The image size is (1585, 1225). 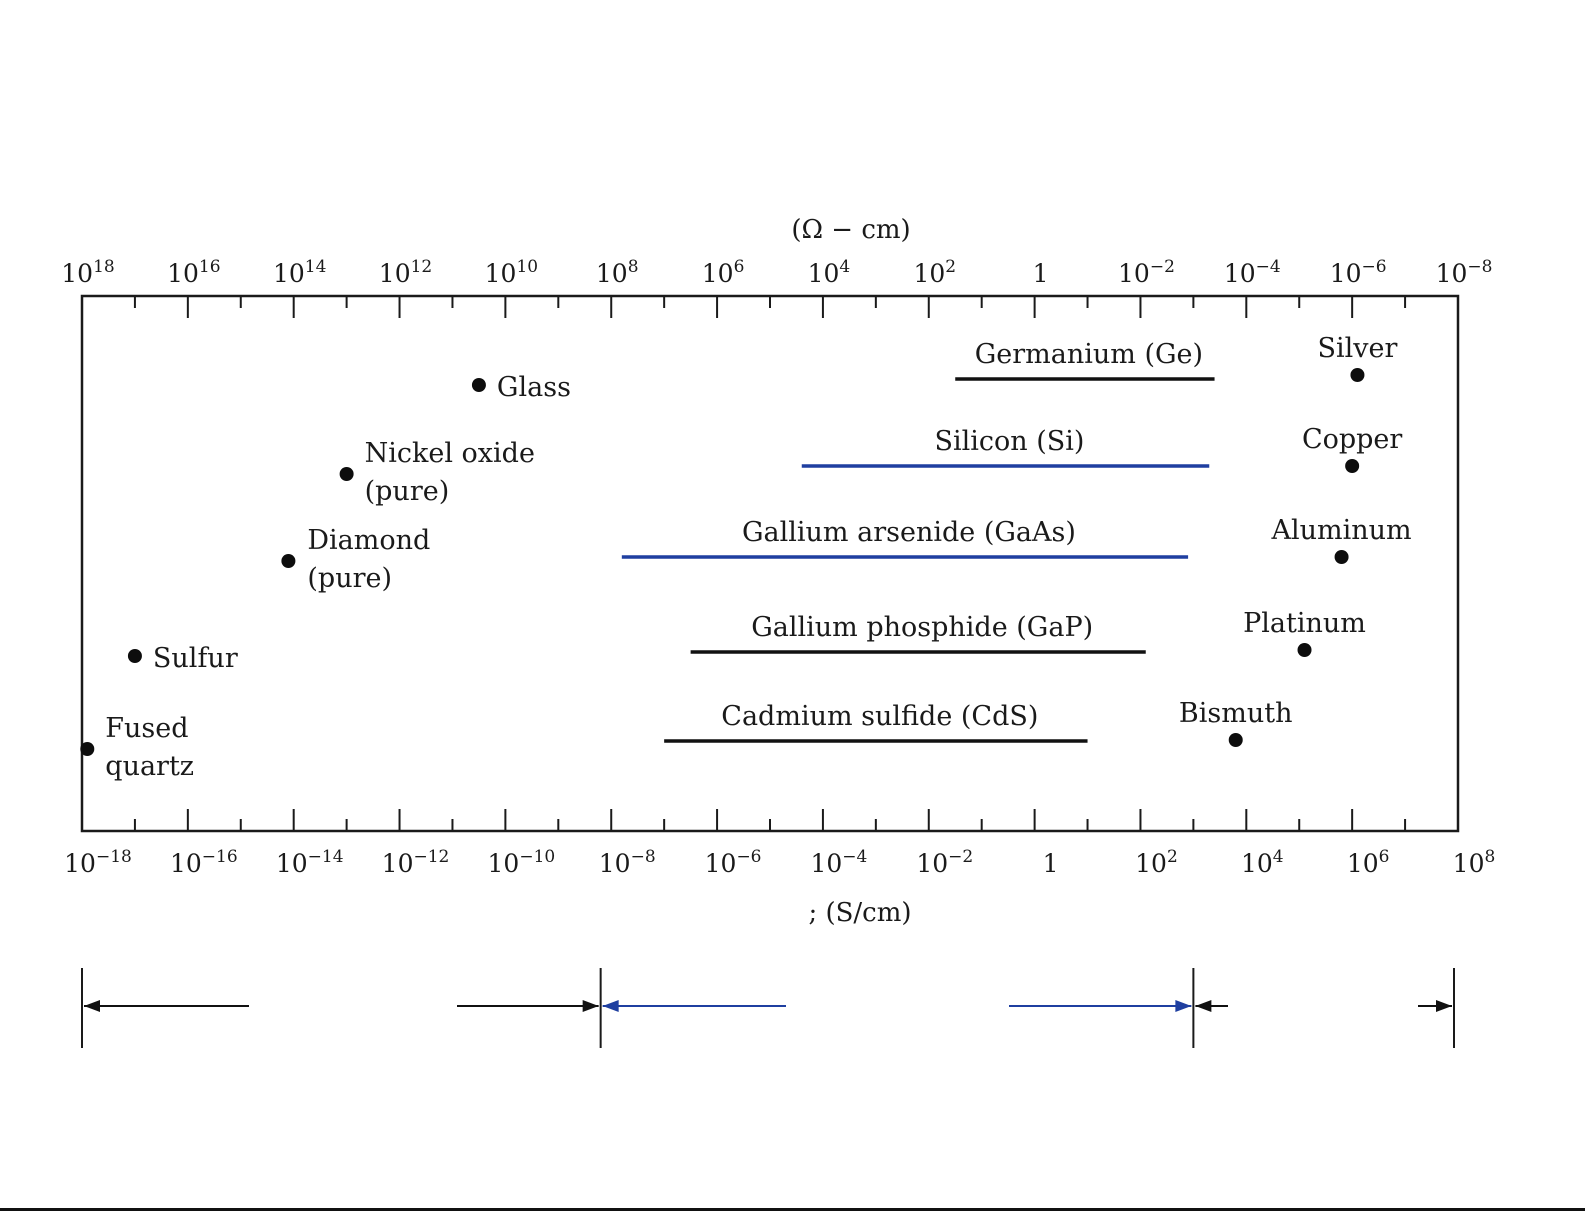 I want to click on top-tick-label: 10², so click(x=934, y=272).